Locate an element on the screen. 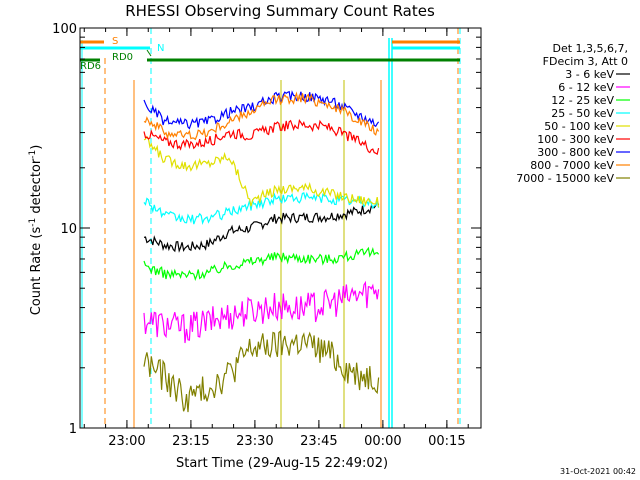 This screenshot has height=480, width=640. timestamp: 31-Oct-2021 00:42 is located at coordinates (598, 471).